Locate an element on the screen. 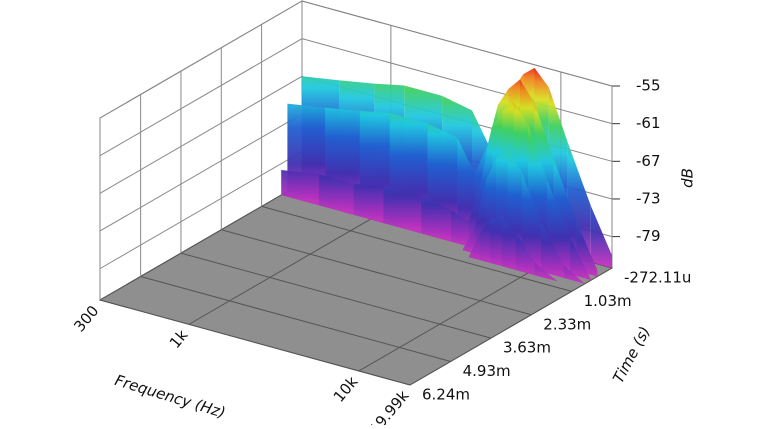 The height and width of the screenshot is (429, 765). z-tick-label: -67 is located at coordinates (648, 161).